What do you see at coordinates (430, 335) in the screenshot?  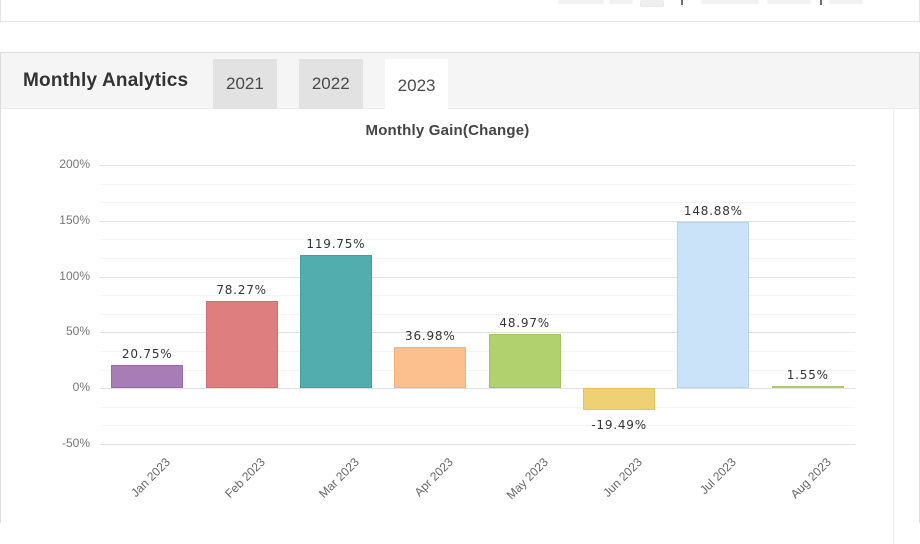 I see `bar-value-label: 36.98%` at bounding box center [430, 335].